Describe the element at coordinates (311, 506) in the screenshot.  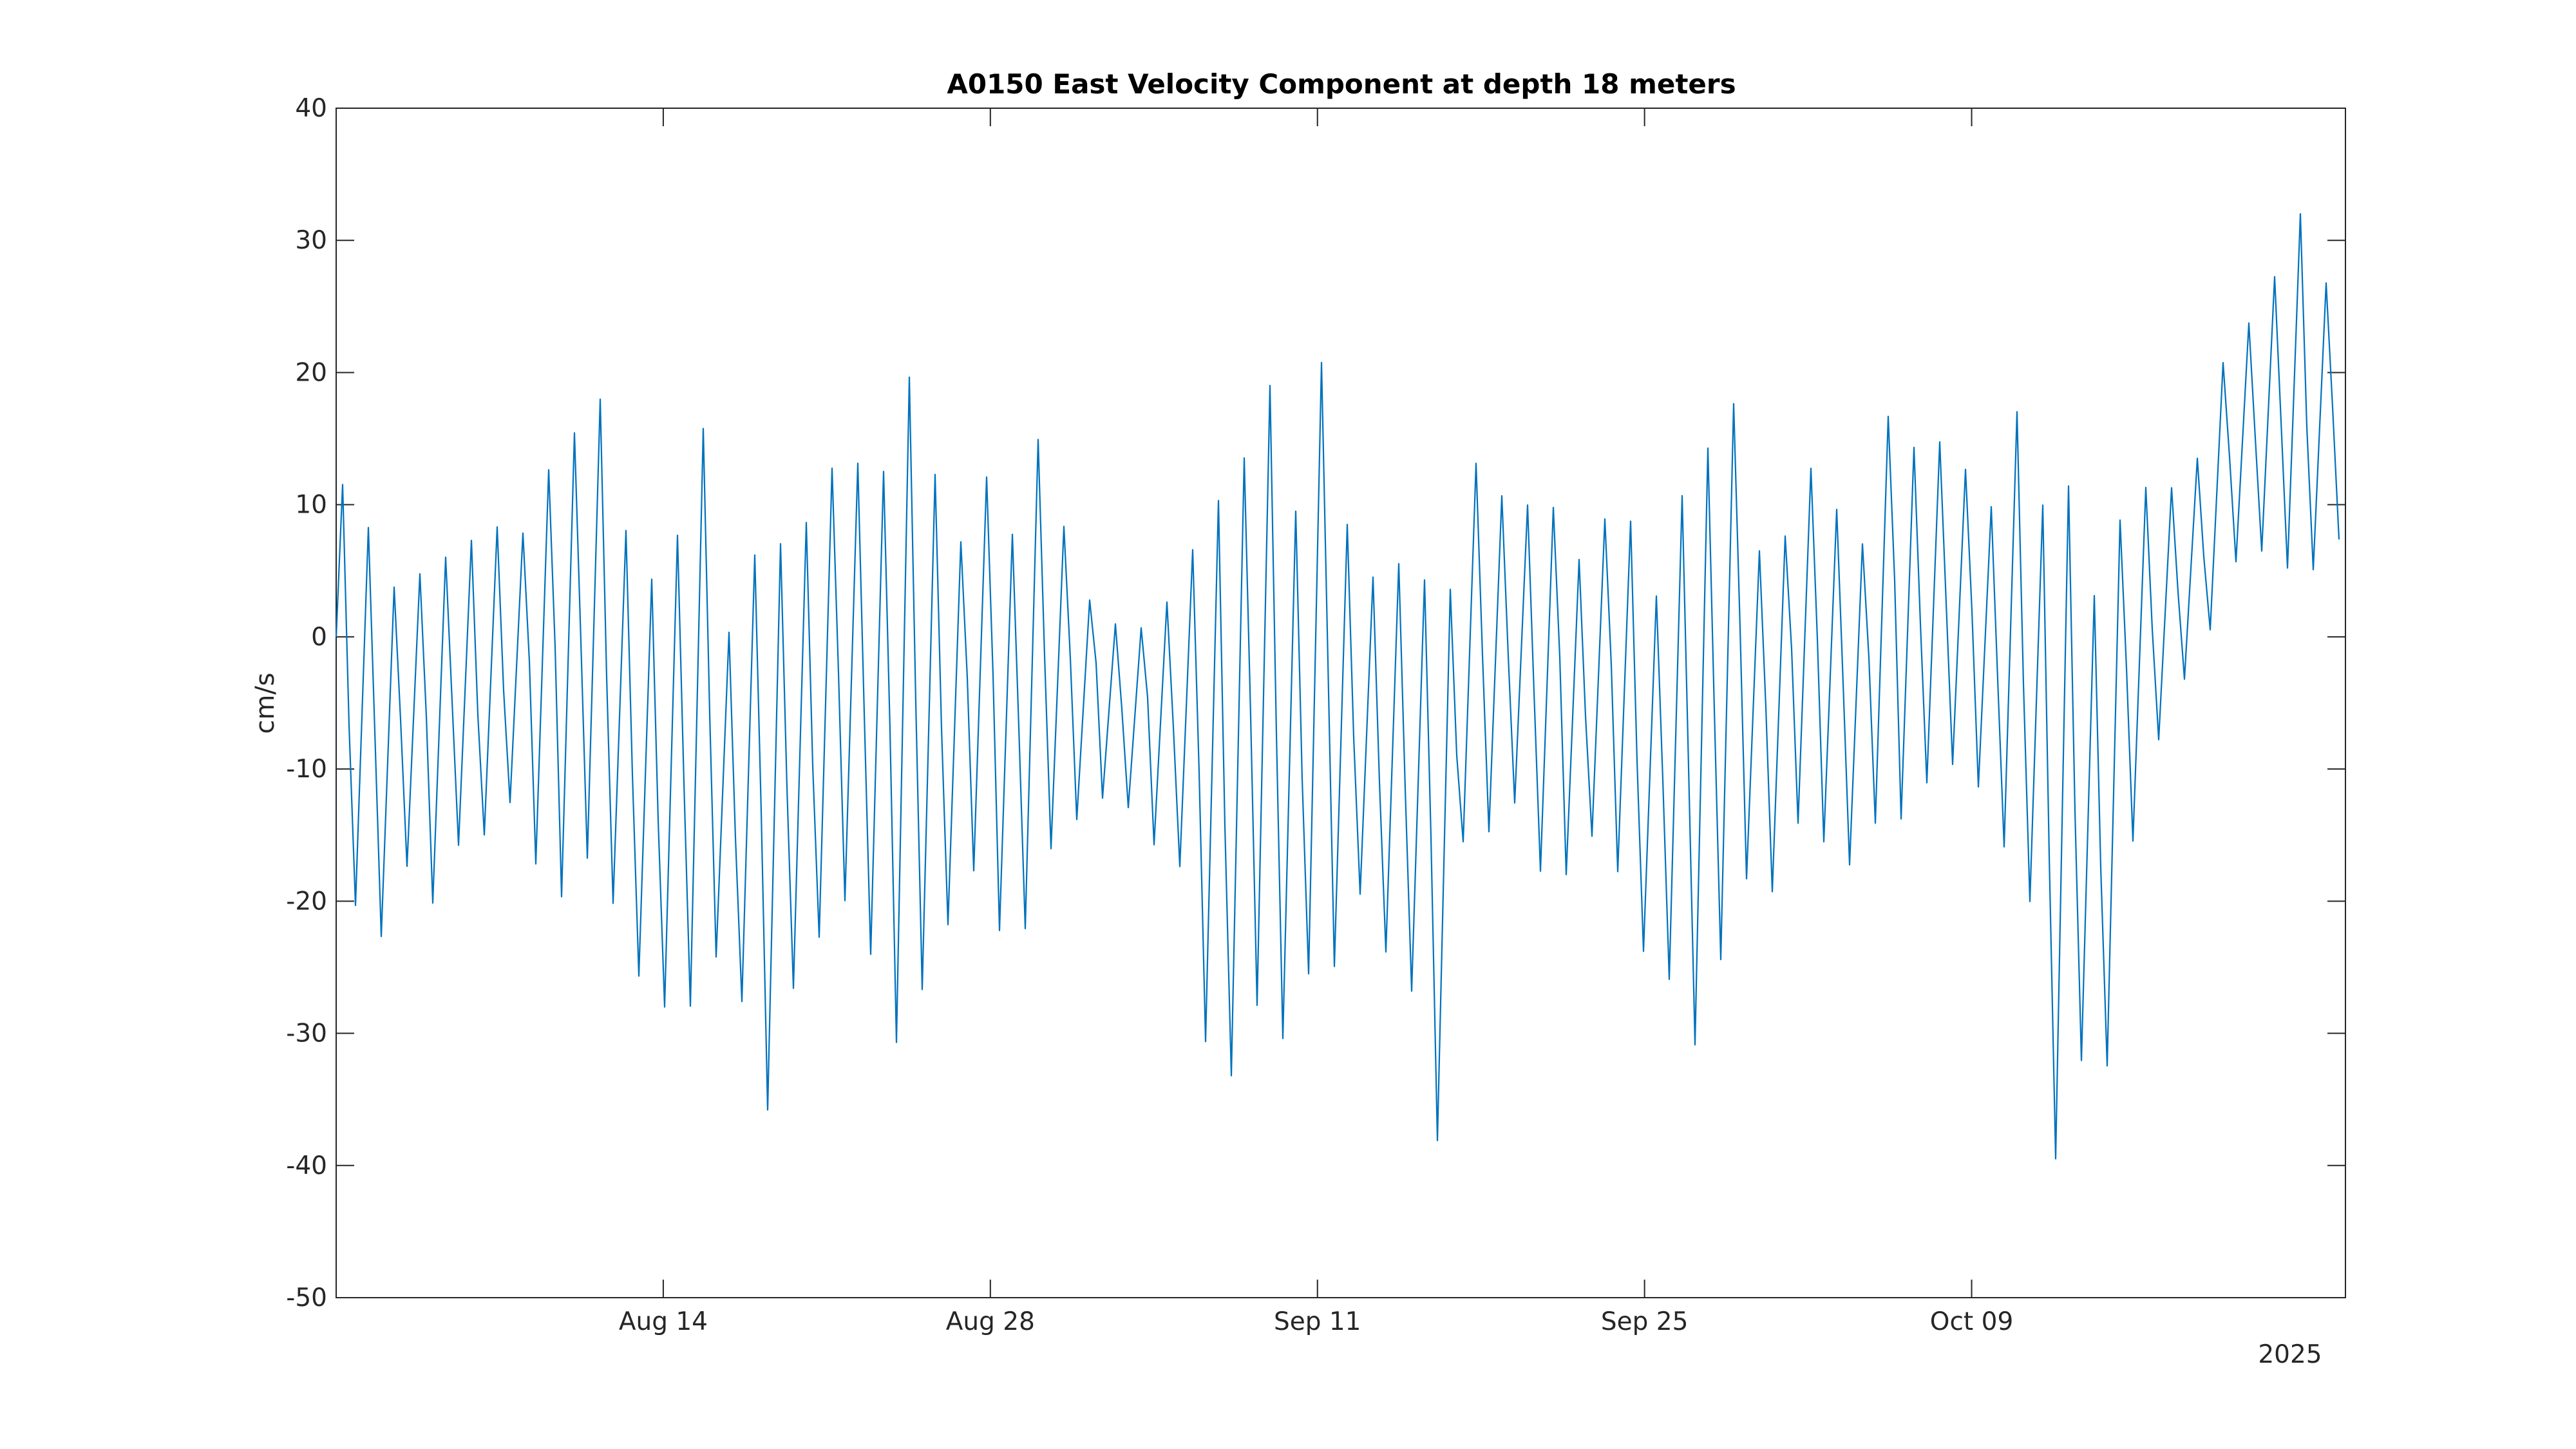
I see `y-tick-label: 10` at that location.